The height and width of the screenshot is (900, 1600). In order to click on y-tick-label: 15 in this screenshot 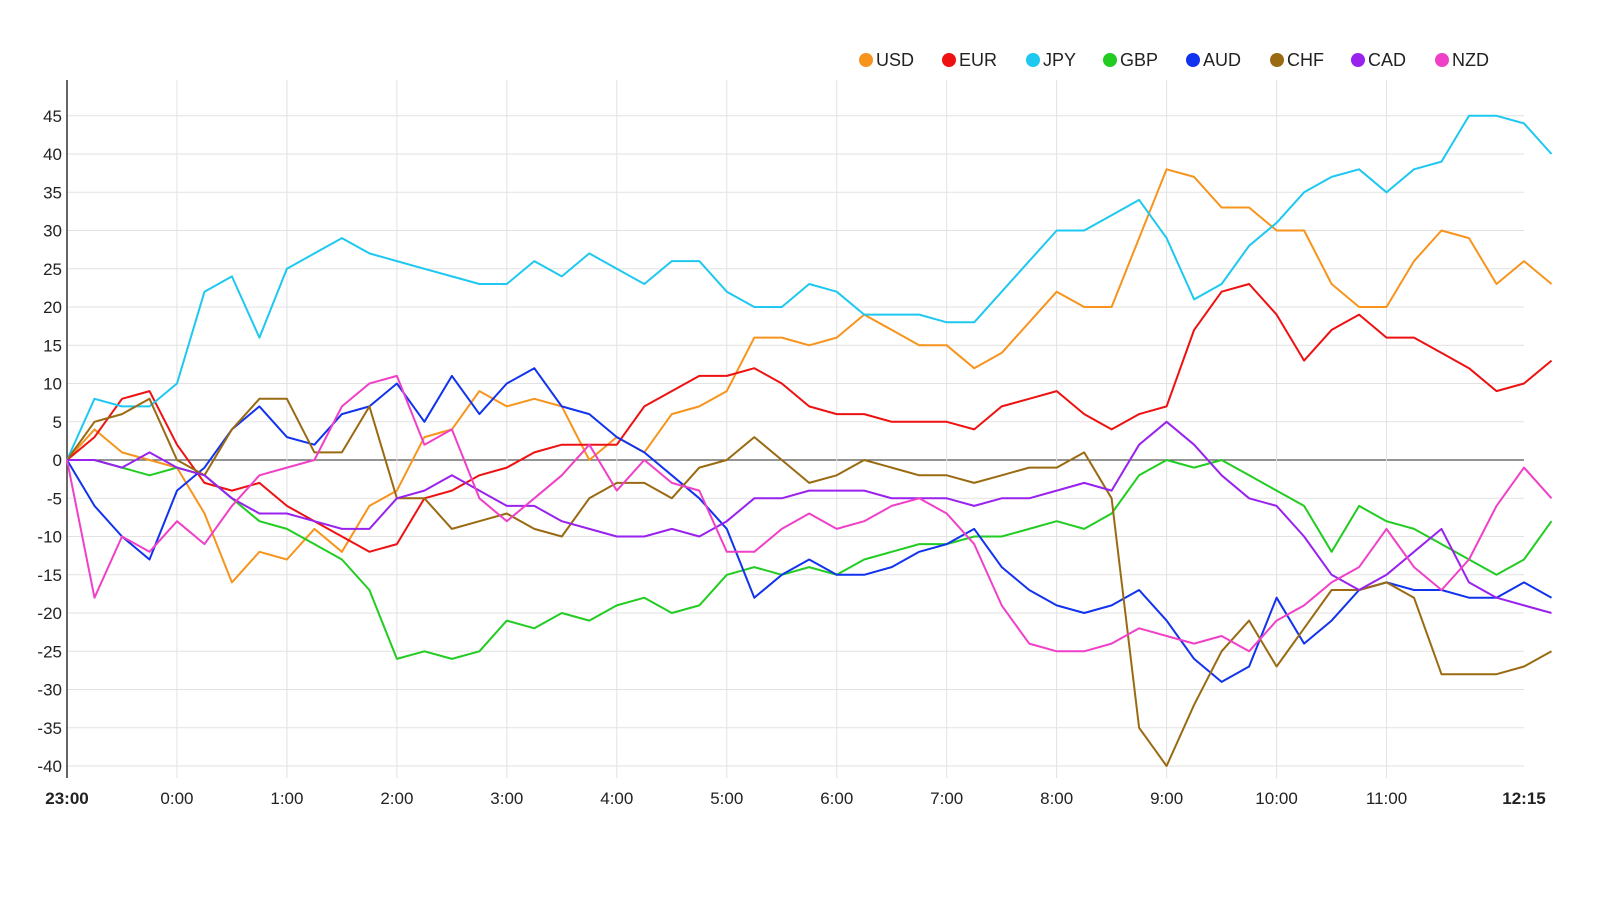, I will do `click(52, 345)`.